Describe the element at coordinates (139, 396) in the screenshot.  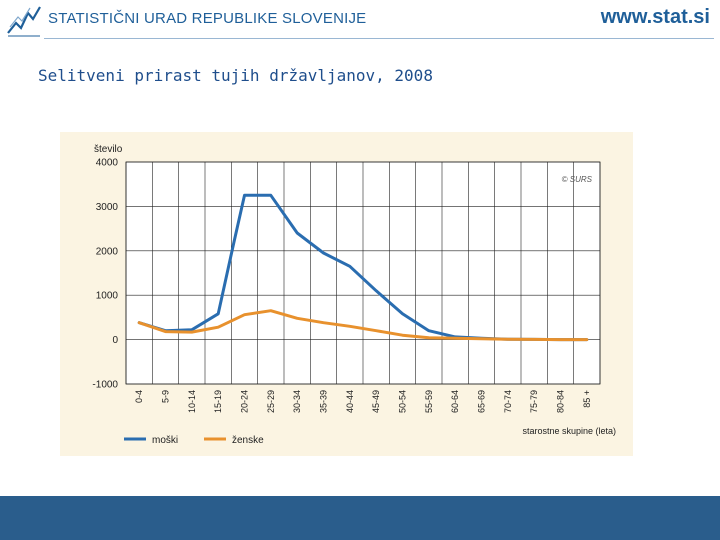
I see `x-tick-label: 0-4` at that location.